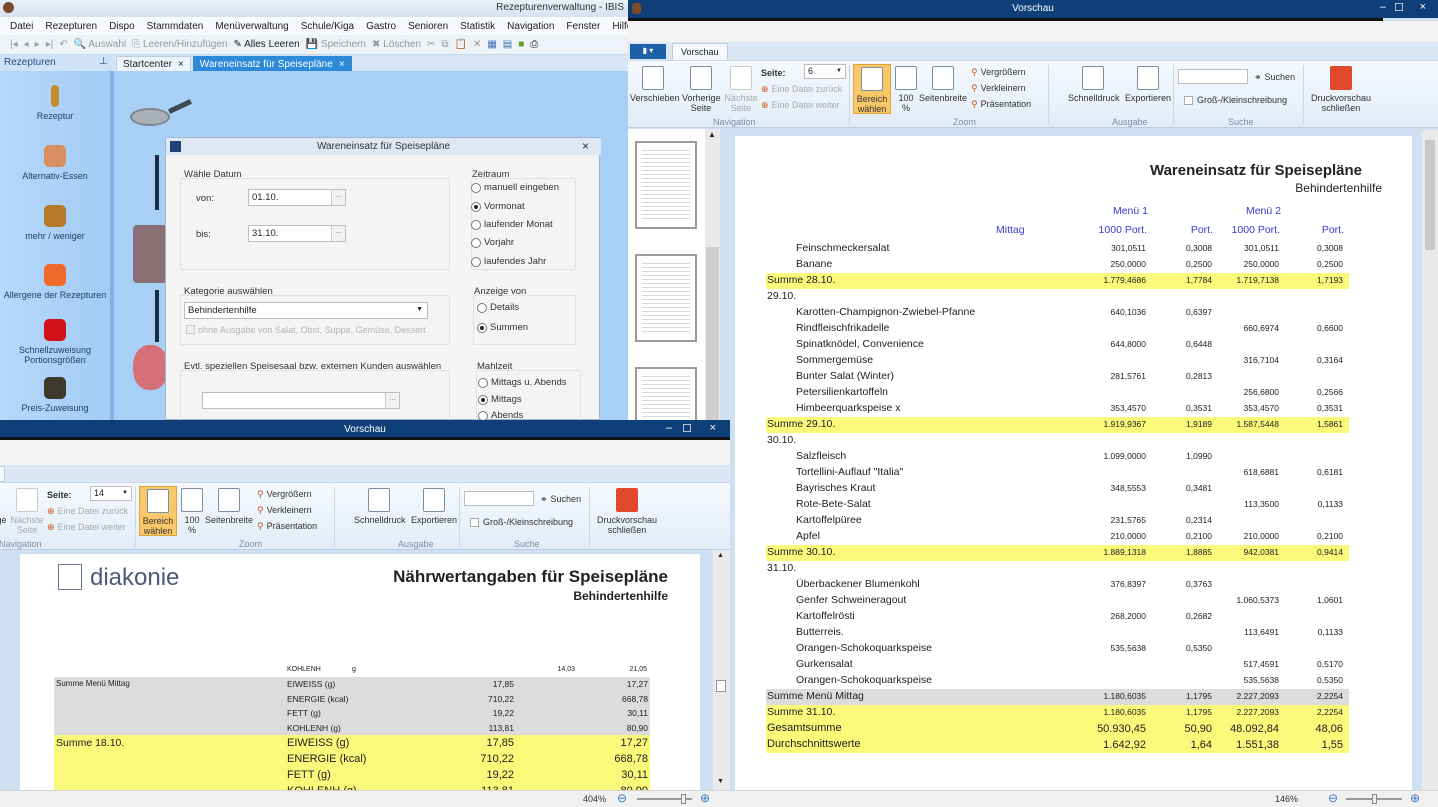 Image resolution: width=1438 pixels, height=807 pixels. What do you see at coordinates (55, 342) in the screenshot?
I see `sidebar-item-schnellzuweisung-portionsgr-en: Schnellzuweisung Portionsgrößen` at bounding box center [55, 342].